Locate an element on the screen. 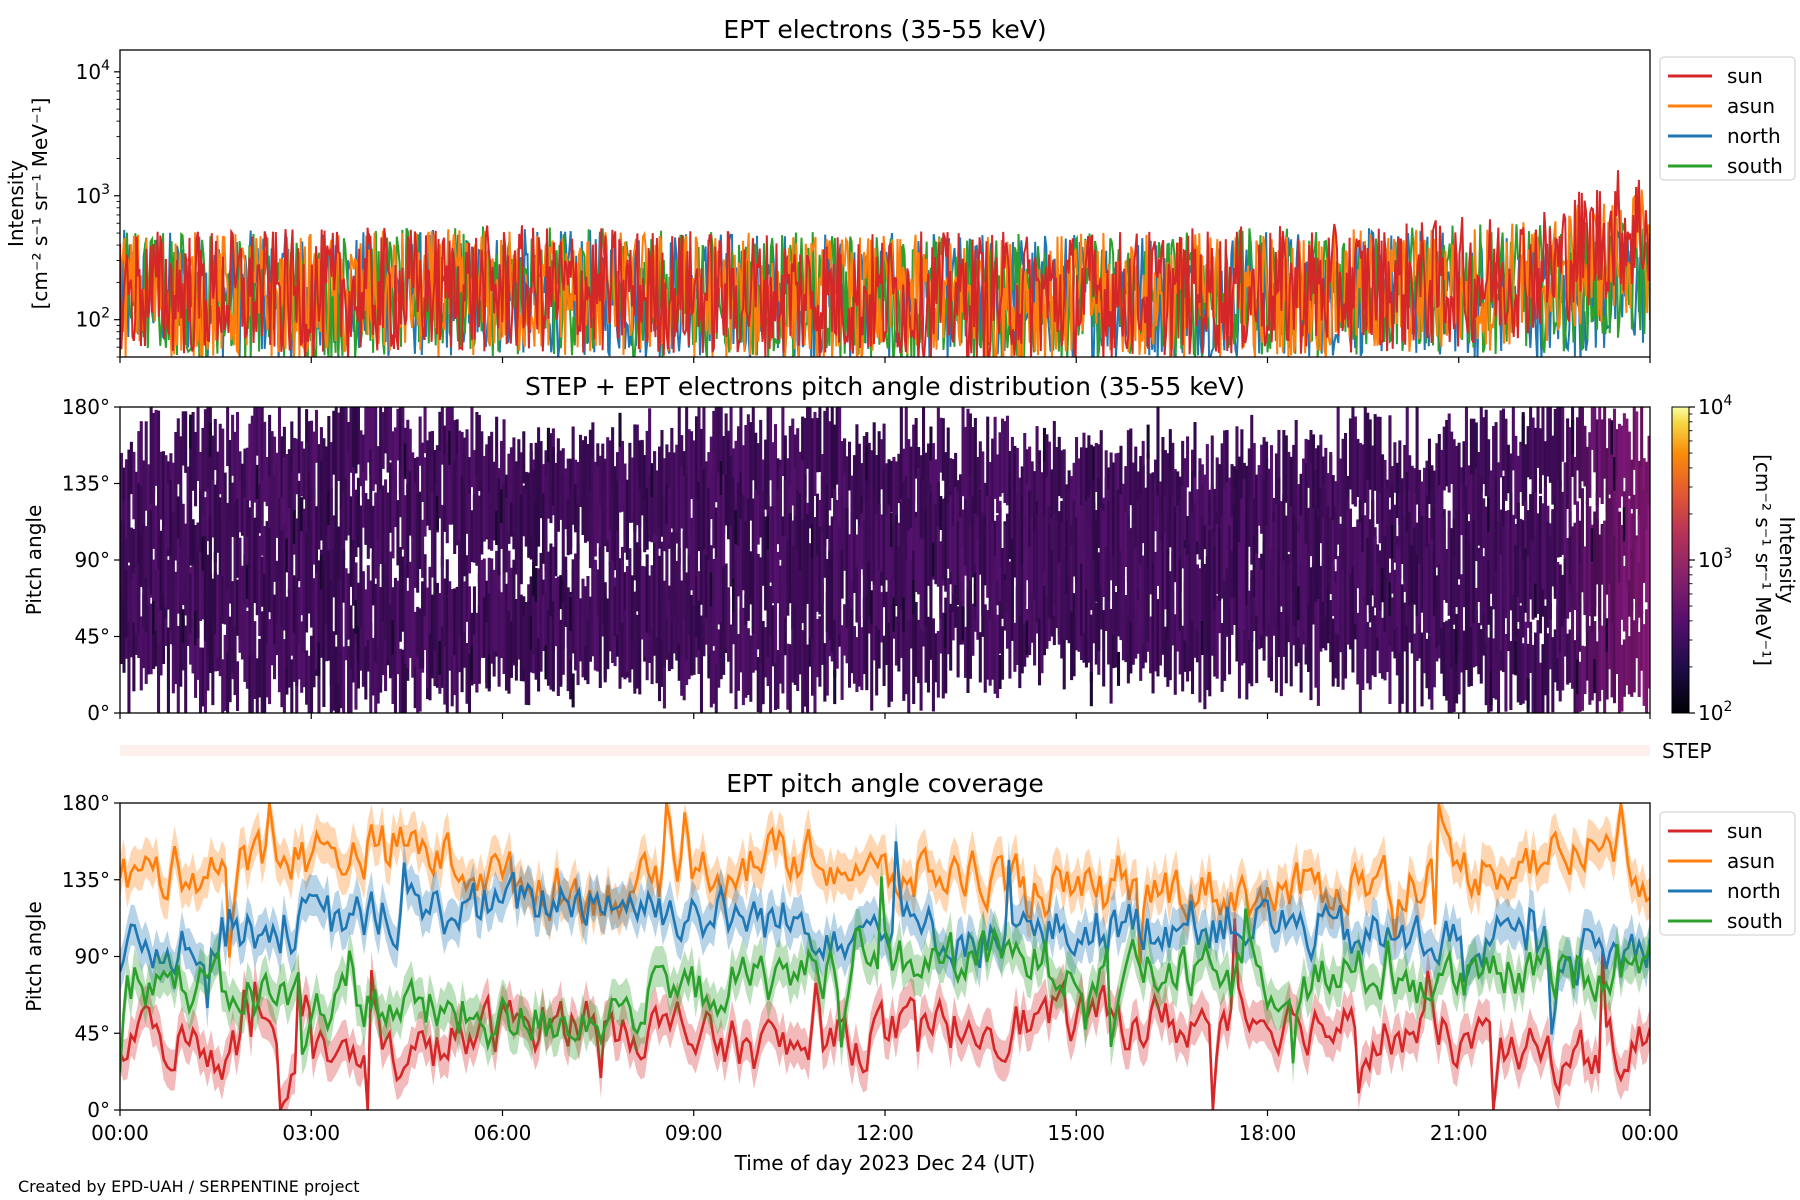 The image size is (1800, 1200). step-label: STEP is located at coordinates (1687, 751).